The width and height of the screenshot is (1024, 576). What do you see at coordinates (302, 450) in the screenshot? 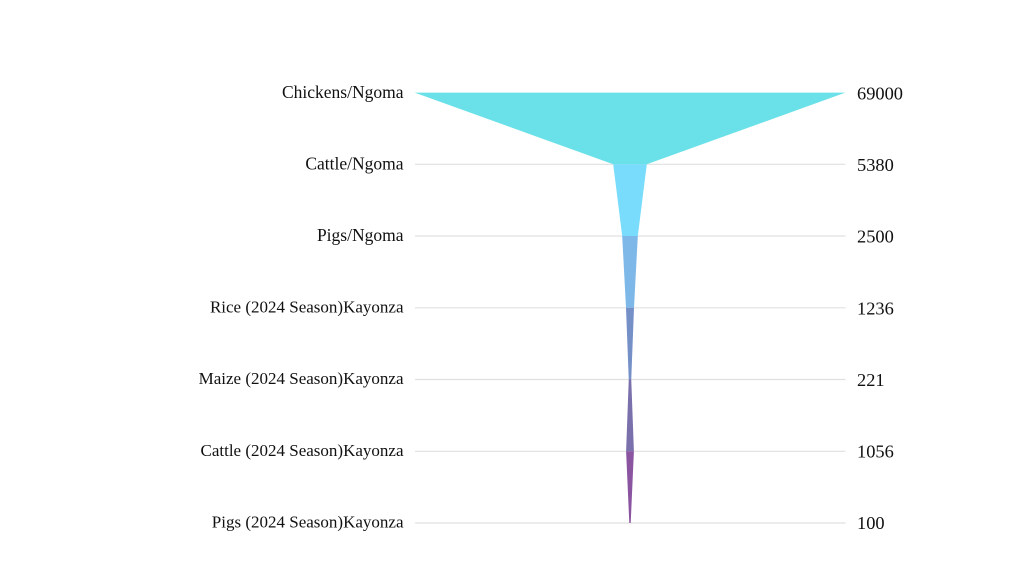
I see `svg-text: Cattle (2024 Season)Kayonza` at bounding box center [302, 450].